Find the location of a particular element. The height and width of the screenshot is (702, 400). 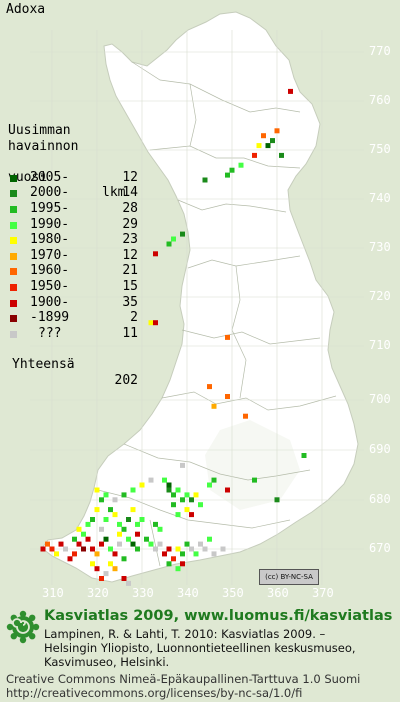

legend-heading-2: havainnon is located at coordinates (43, 146).